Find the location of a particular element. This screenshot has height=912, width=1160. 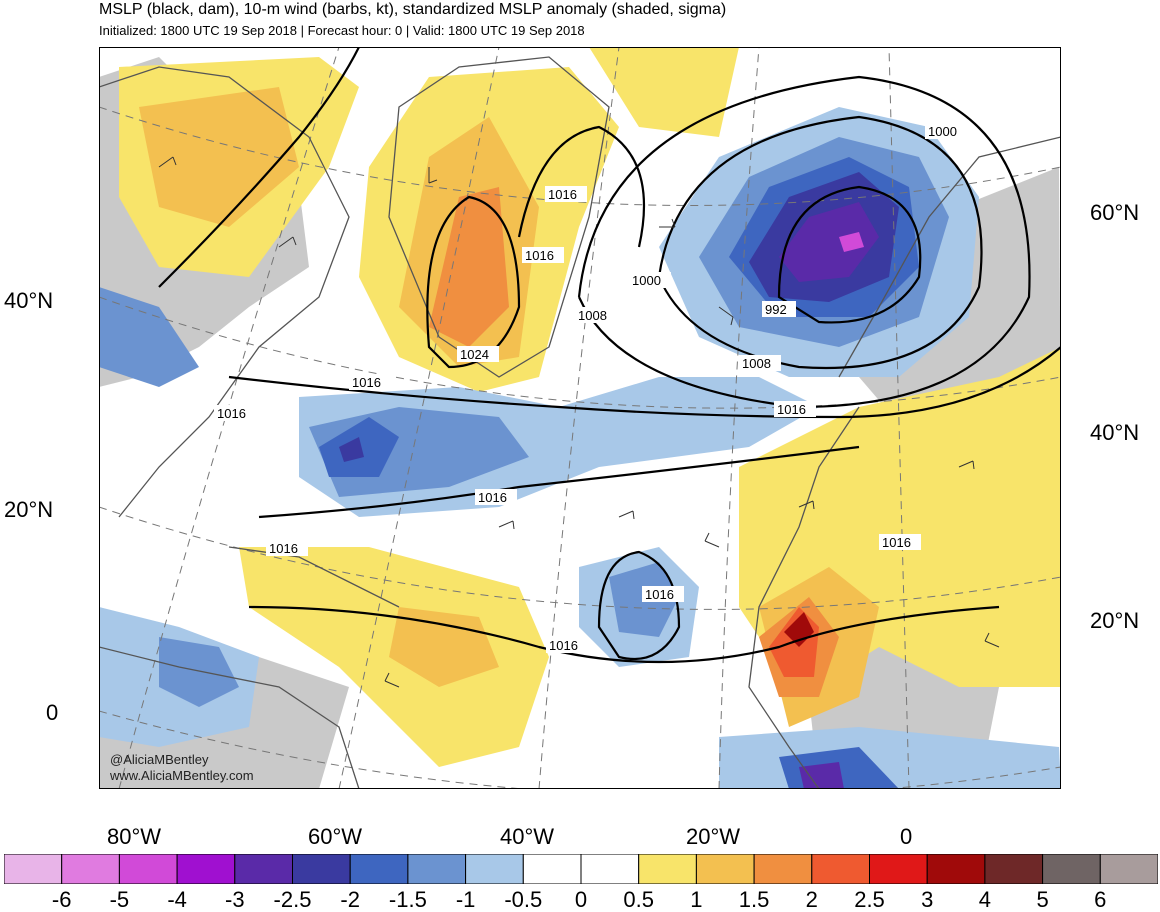

isobar-1016-south is located at coordinates (624, 634).